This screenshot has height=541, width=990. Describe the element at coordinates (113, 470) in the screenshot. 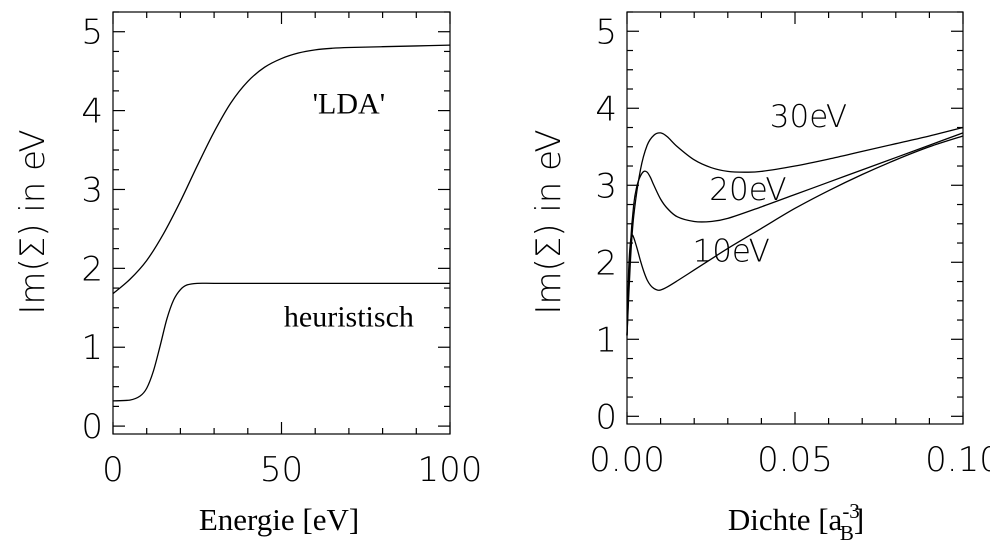

I see `x-tick-label: 0` at that location.